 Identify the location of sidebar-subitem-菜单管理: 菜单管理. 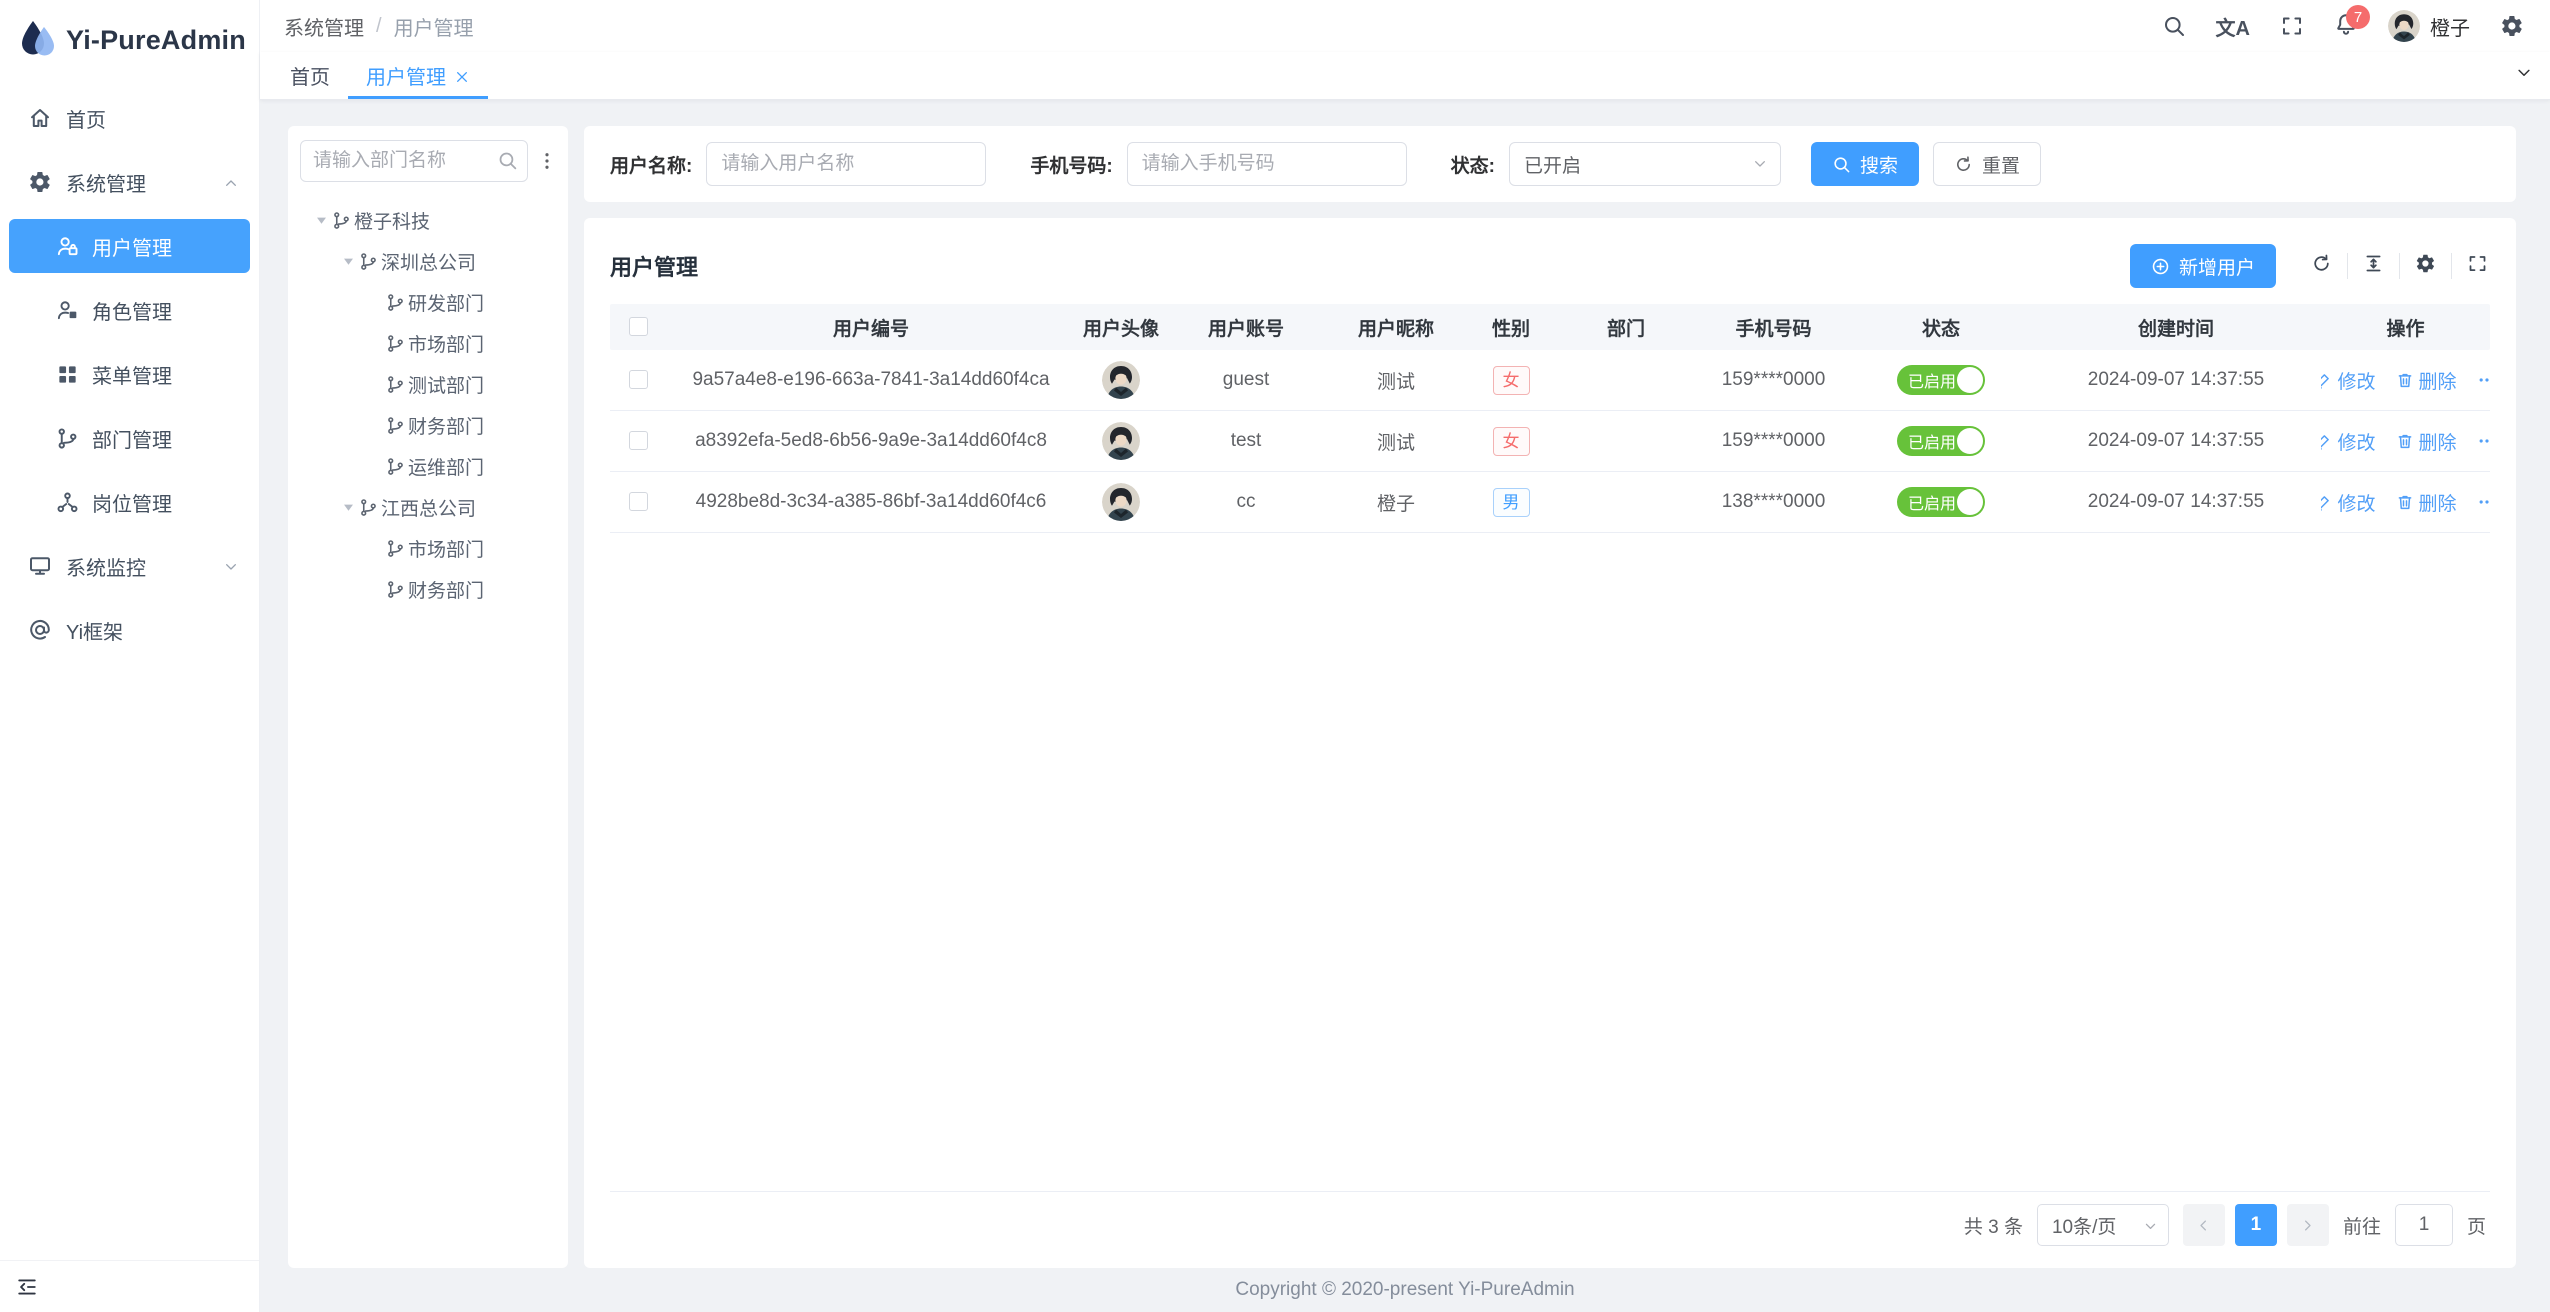
(129, 374).